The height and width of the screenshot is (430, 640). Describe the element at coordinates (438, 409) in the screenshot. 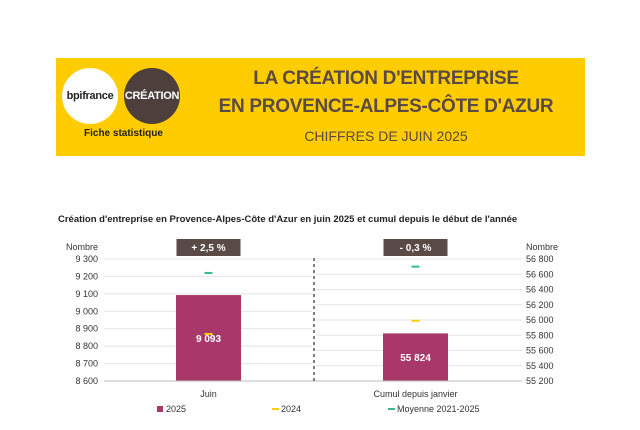

I see `legend-label: Moyenne 2021-2025` at that location.